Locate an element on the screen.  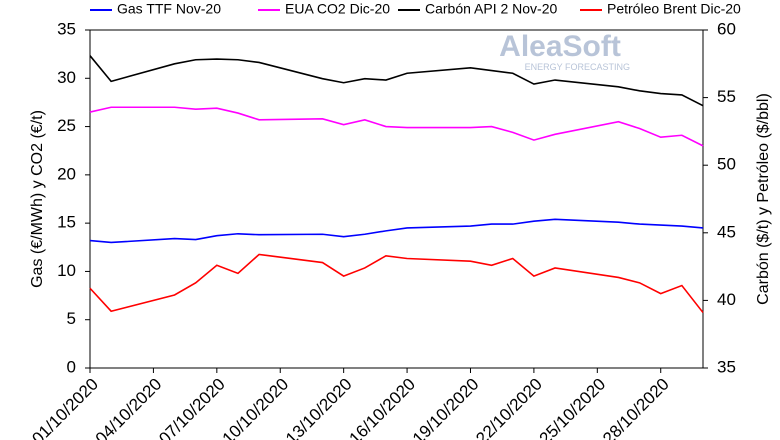
x-tick-label: 16/10/2020 is located at coordinates (382, 407).